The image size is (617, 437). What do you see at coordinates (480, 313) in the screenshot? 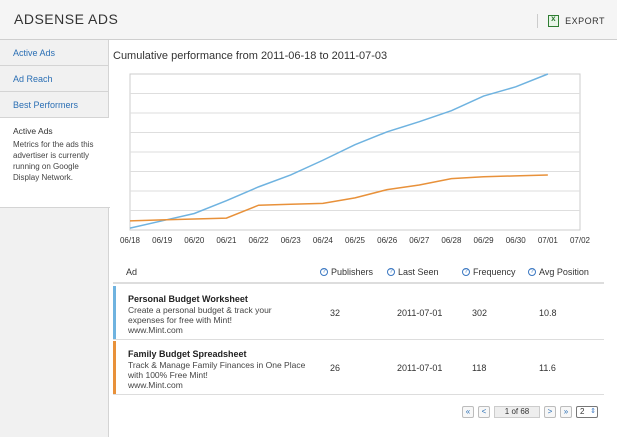
I see `frequency-cell: 302` at bounding box center [480, 313].